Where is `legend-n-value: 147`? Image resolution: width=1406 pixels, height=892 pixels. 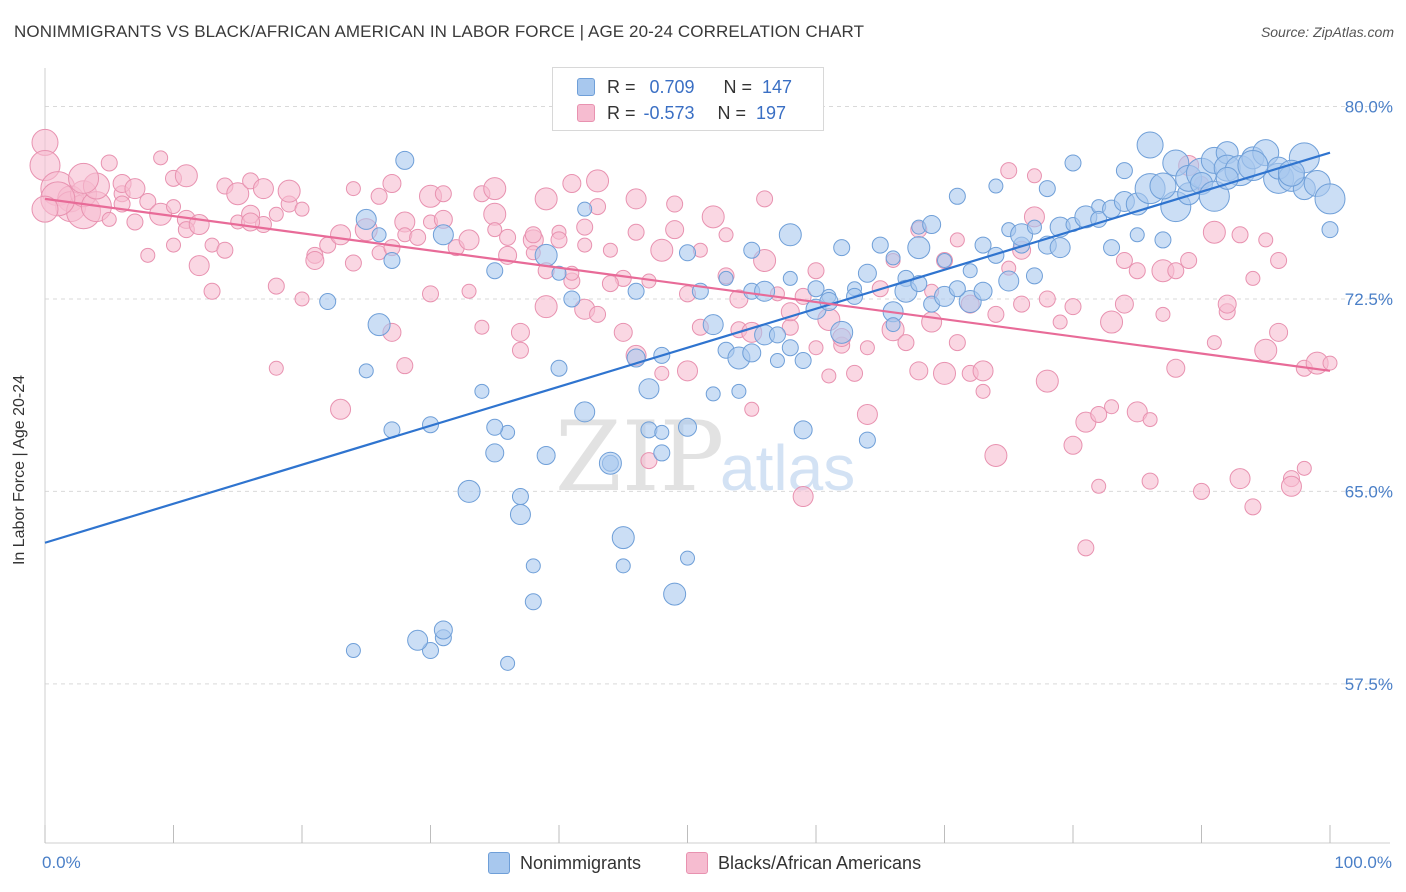 legend-n-value: 147 is located at coordinates (777, 86).